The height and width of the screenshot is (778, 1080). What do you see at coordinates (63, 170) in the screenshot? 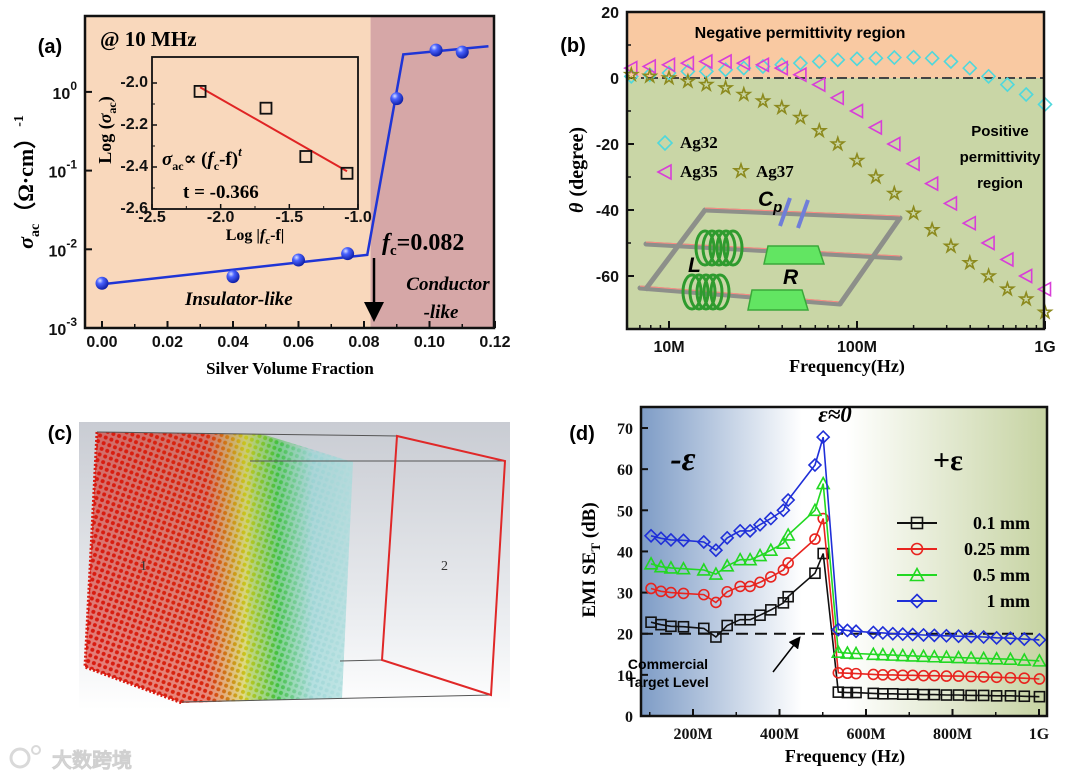
I see `y-tick-label-a: 10⁻¹` at bounding box center [63, 170].